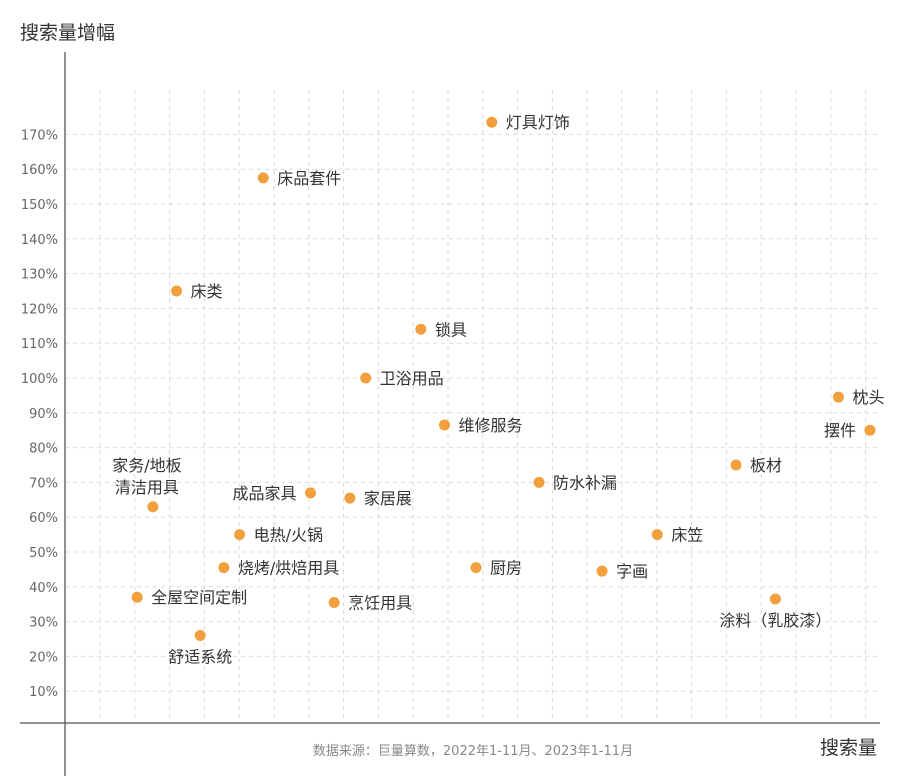 The height and width of the screenshot is (776, 906). I want to click on point-label: 床品套件, so click(309, 178).